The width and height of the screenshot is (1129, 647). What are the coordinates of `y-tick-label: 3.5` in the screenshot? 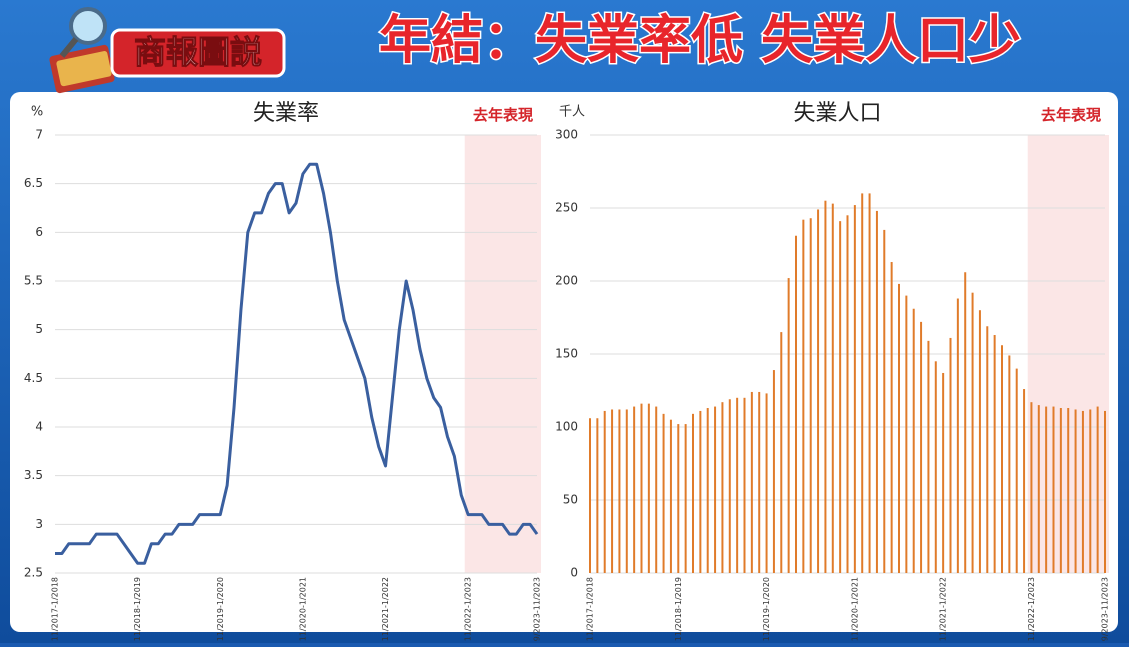 It's located at (33, 475).